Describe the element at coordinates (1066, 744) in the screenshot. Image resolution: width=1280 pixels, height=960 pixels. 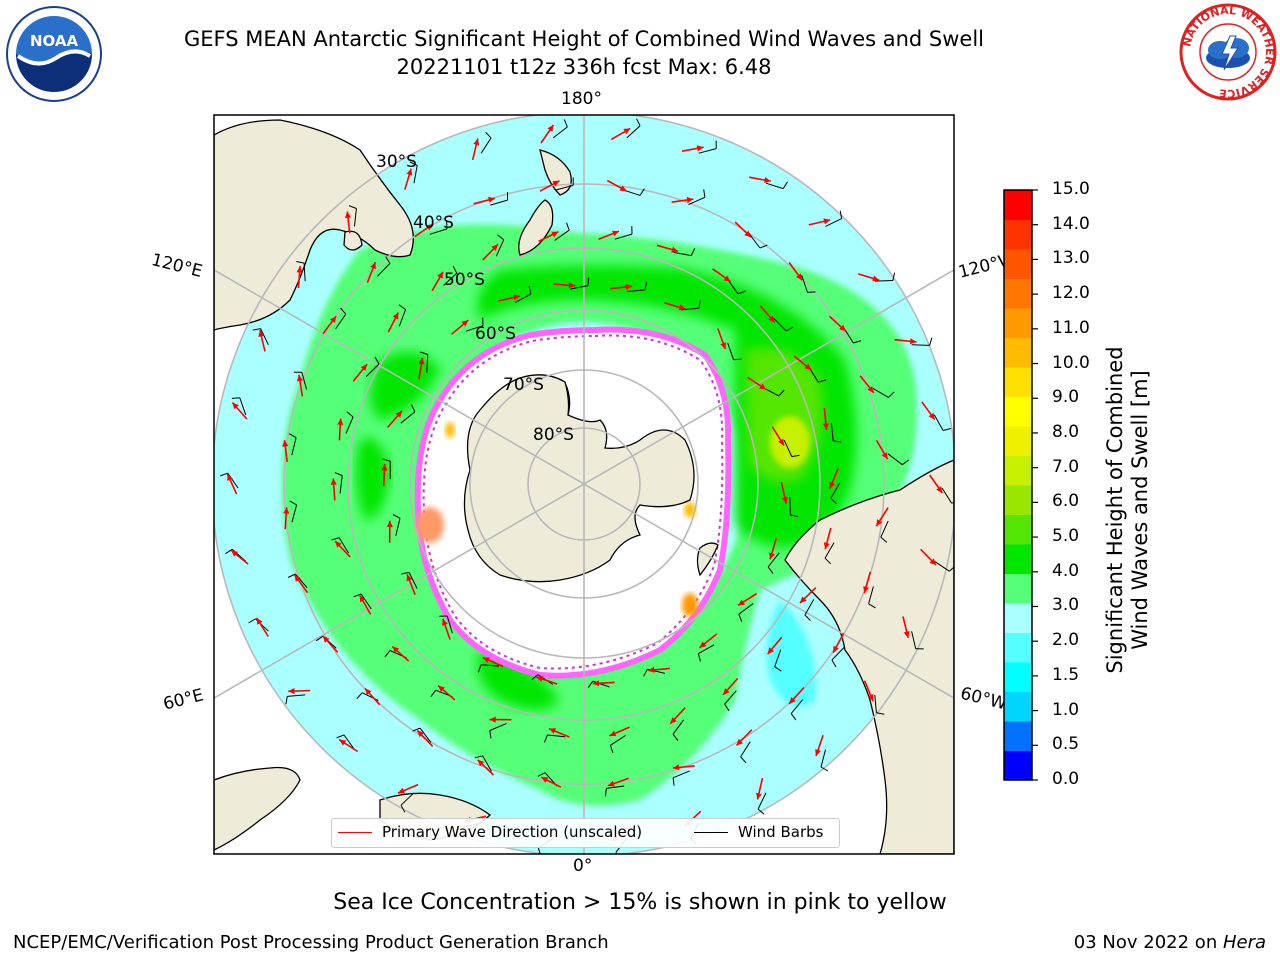
I see `colorbar-tick-label: 0.5` at that location.